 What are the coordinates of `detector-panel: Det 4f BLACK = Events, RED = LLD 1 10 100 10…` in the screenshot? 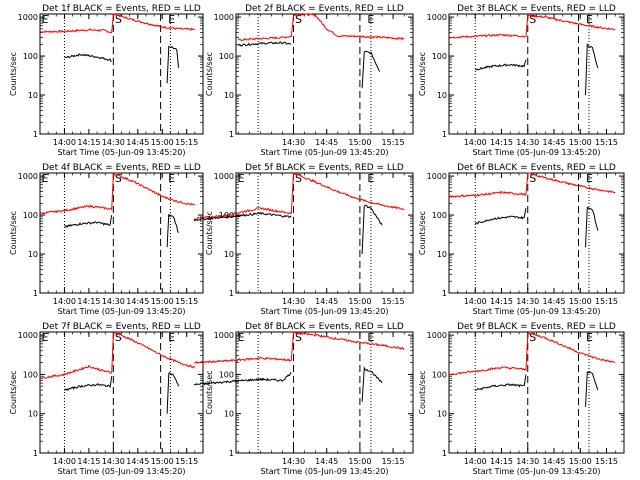 It's located at (106, 239).